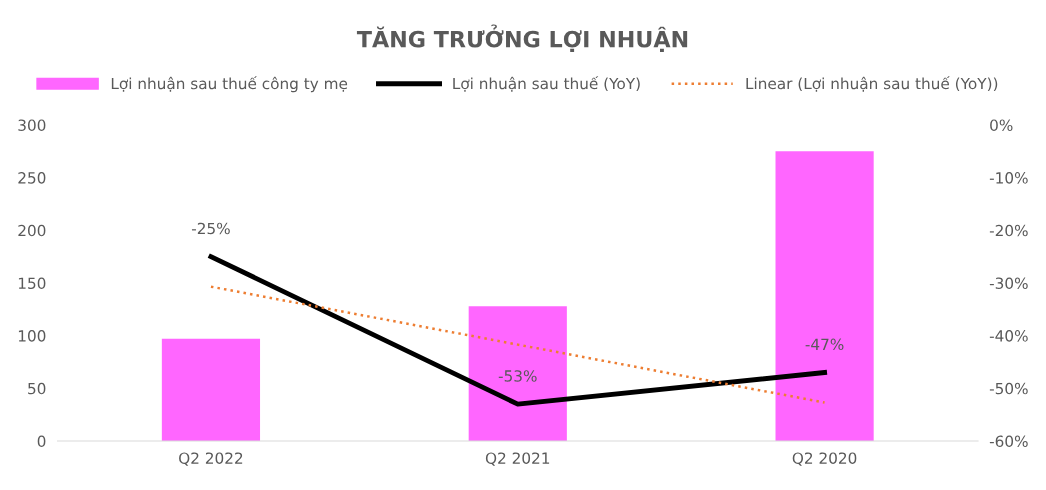 Image resolution: width=1046 pixels, height=490 pixels. I want to click on y2-tick-label: -10%, so click(1008, 178).